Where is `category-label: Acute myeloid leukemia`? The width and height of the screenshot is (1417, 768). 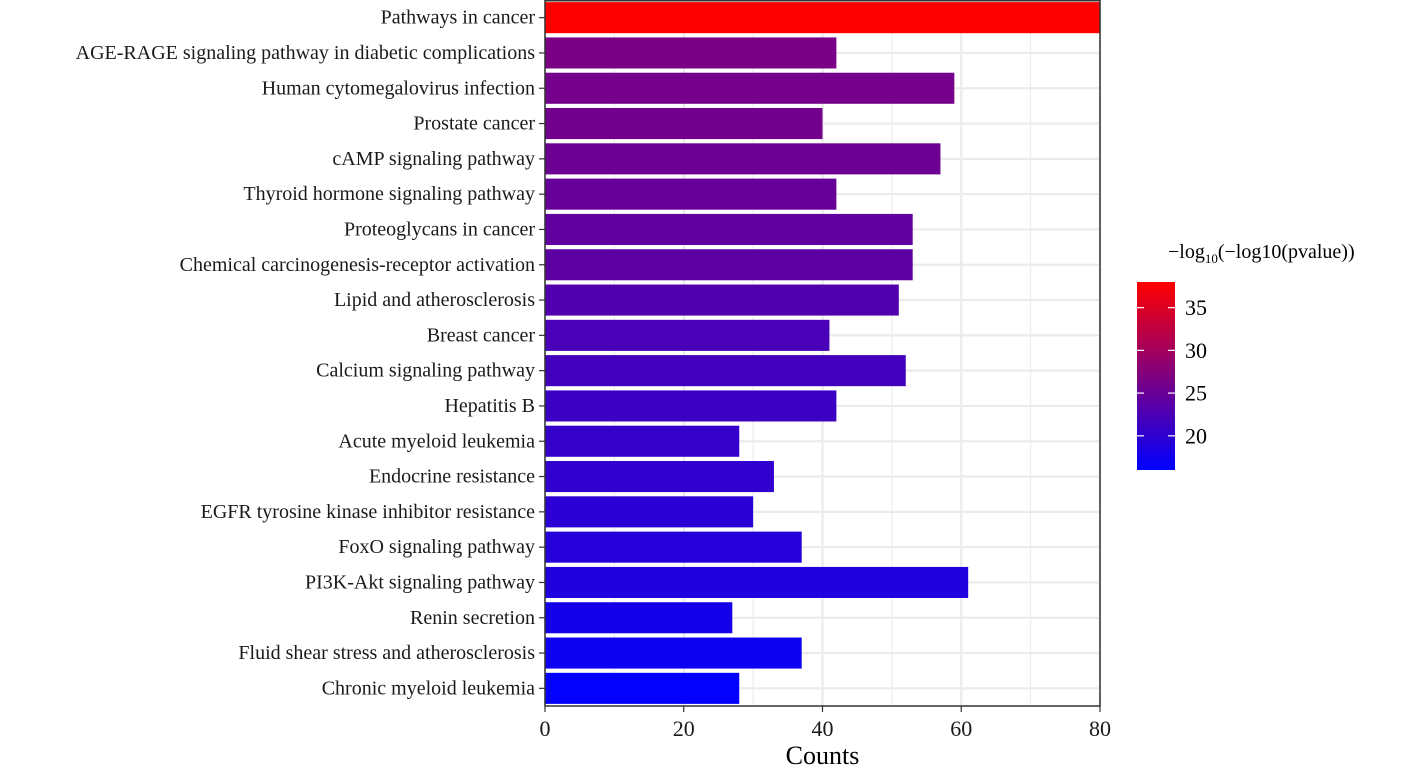 category-label: Acute myeloid leukemia is located at coordinates (436, 441).